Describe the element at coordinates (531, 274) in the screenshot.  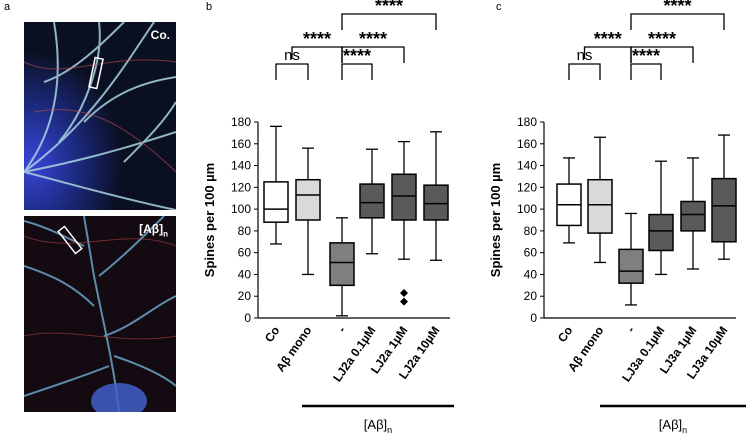
I see `chart-c-ytick-label-2: 40` at that location.